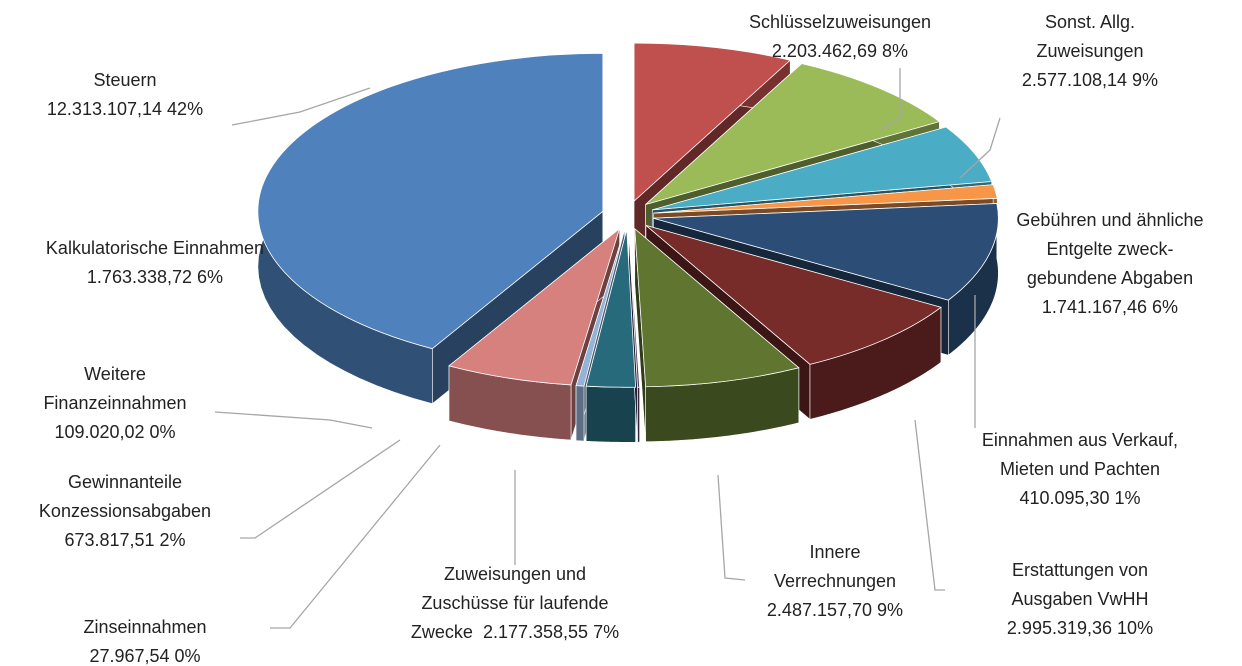 The height and width of the screenshot is (666, 1242). I want to click on label-value: 1.763.338,72, so click(139, 277).